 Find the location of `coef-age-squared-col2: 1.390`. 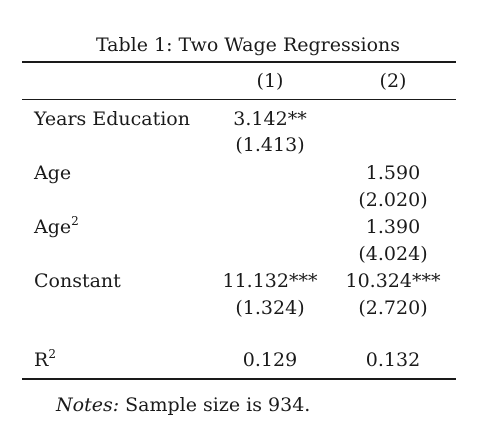

coef-age-squared-col2: 1.390 is located at coordinates (393, 227).